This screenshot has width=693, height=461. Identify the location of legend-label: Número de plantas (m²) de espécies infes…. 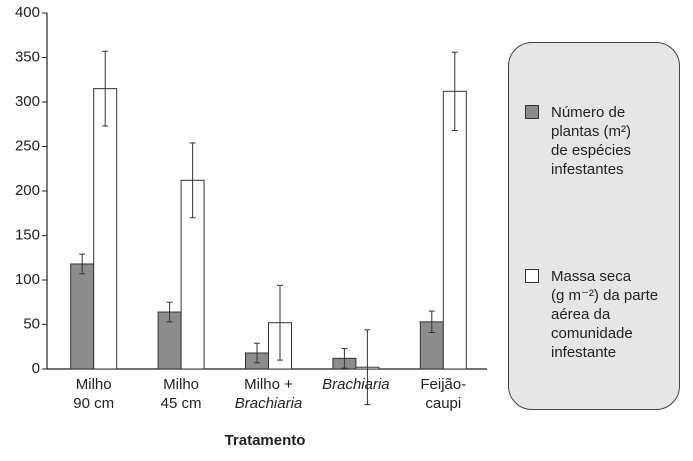
(591, 141).